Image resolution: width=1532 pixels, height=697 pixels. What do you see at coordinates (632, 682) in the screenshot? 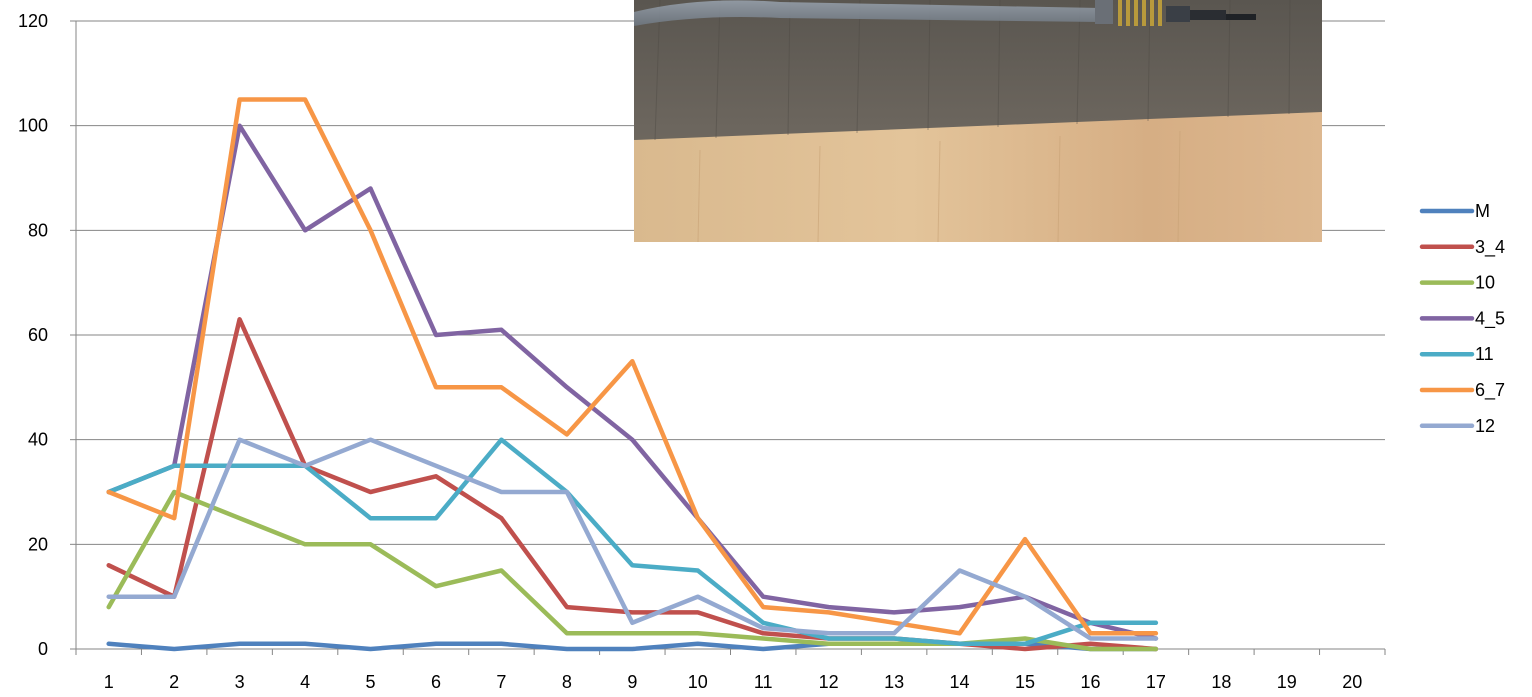
I see `x-tick-label: 9` at bounding box center [632, 682].